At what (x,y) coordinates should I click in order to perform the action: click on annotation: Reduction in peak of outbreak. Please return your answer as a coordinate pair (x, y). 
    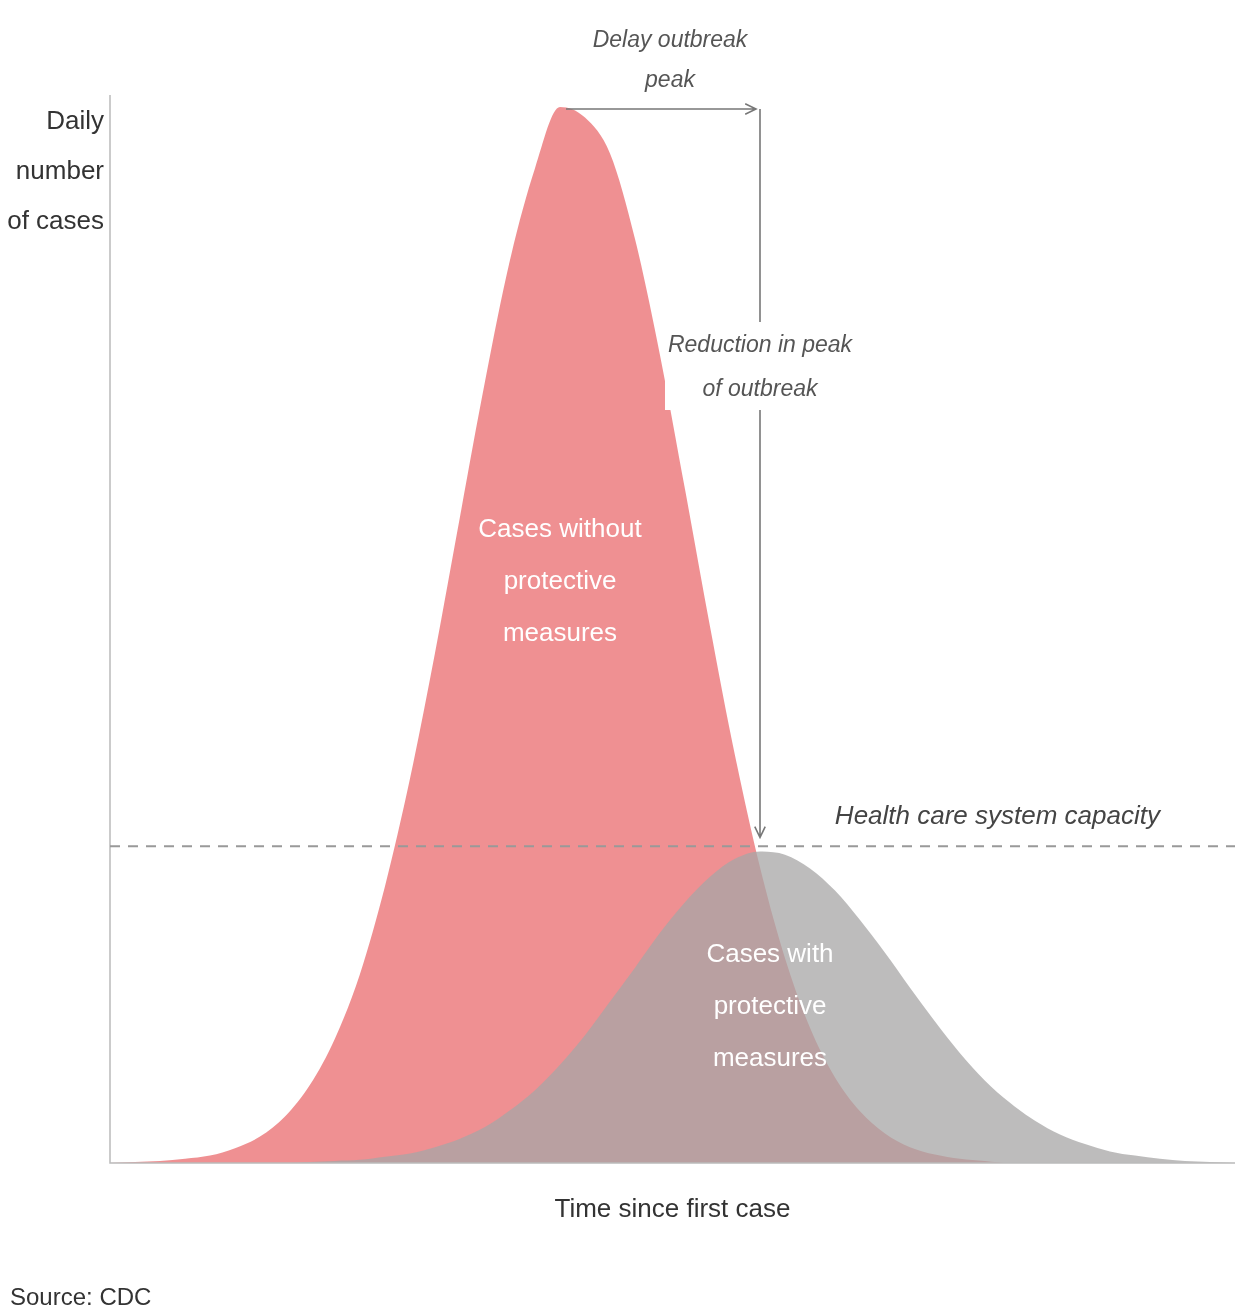
    Looking at the image, I should click on (760, 366).